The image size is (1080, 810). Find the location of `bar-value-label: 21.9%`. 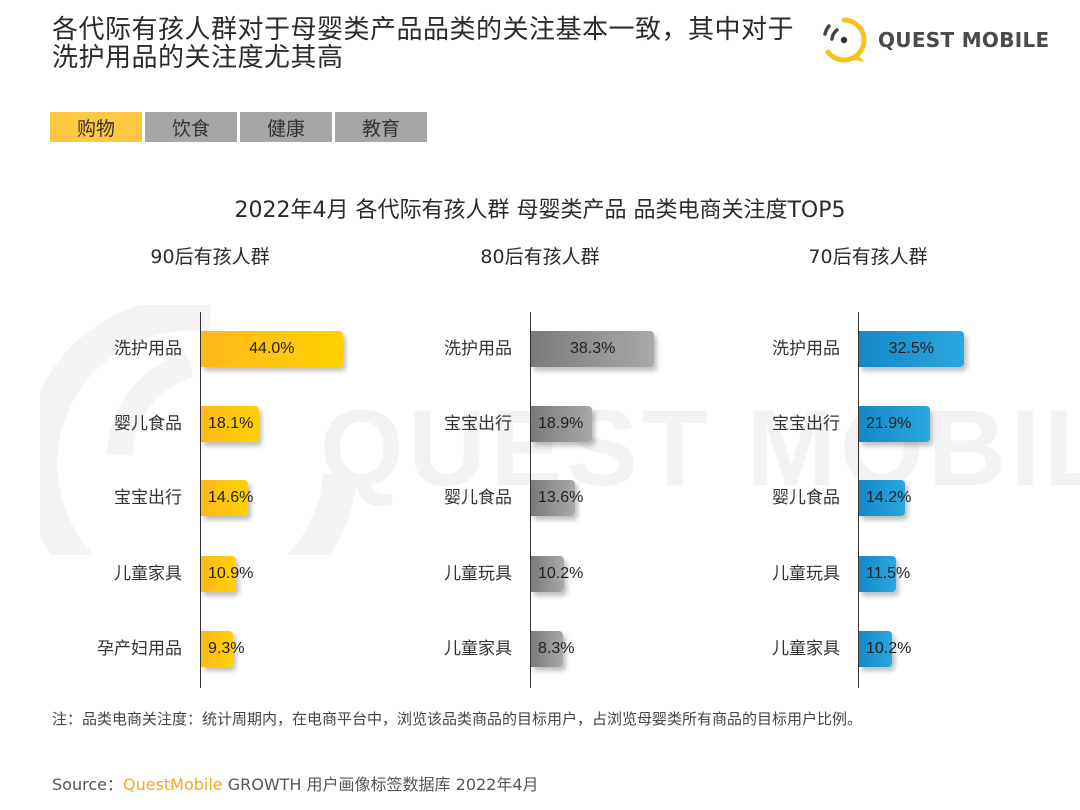

bar-value-label: 21.9% is located at coordinates (889, 423).